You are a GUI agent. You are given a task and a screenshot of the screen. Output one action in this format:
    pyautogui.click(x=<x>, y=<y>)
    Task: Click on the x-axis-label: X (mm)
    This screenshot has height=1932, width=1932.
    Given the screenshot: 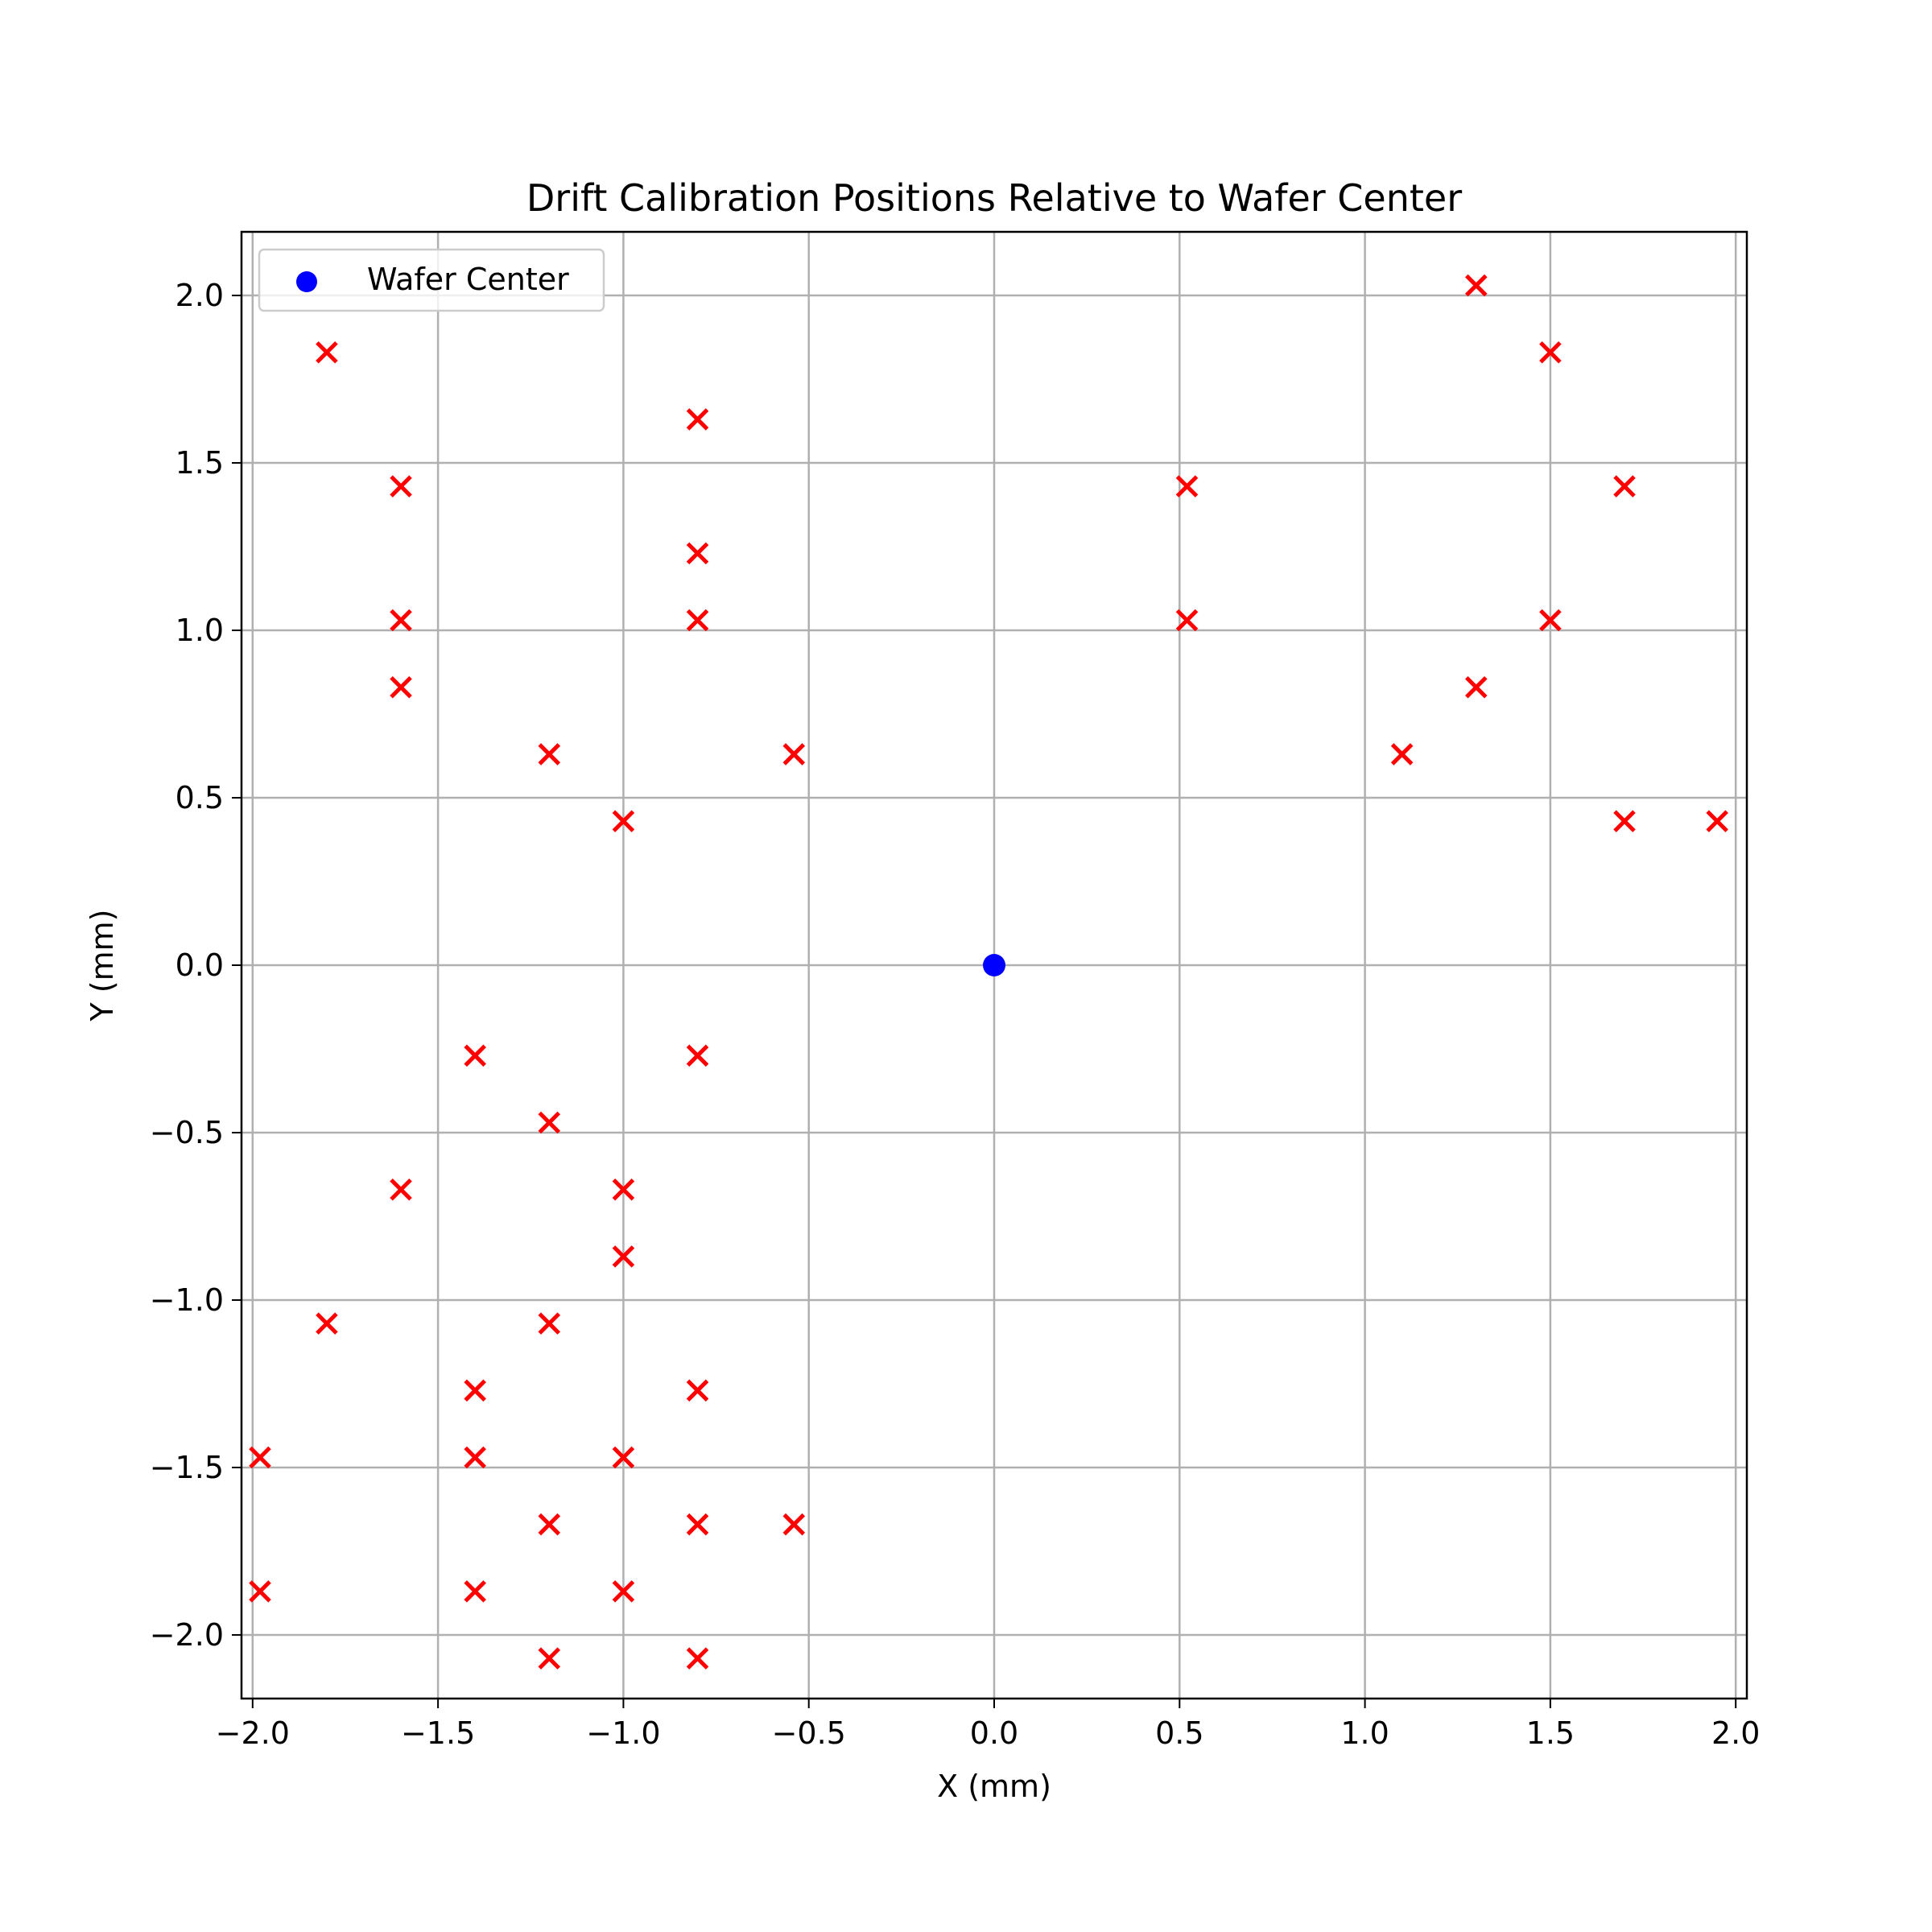 What is the action you would take?
    pyautogui.click(x=994, y=1786)
    